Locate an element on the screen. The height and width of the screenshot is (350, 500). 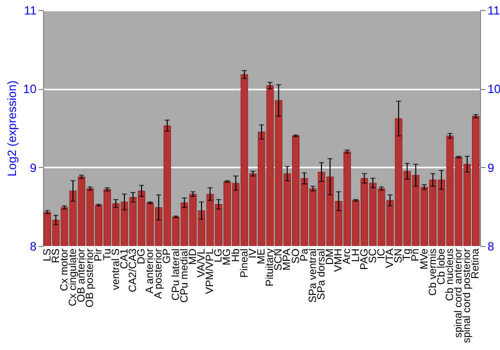
y-tick-label: 11 is located at coordinates (30, 11).